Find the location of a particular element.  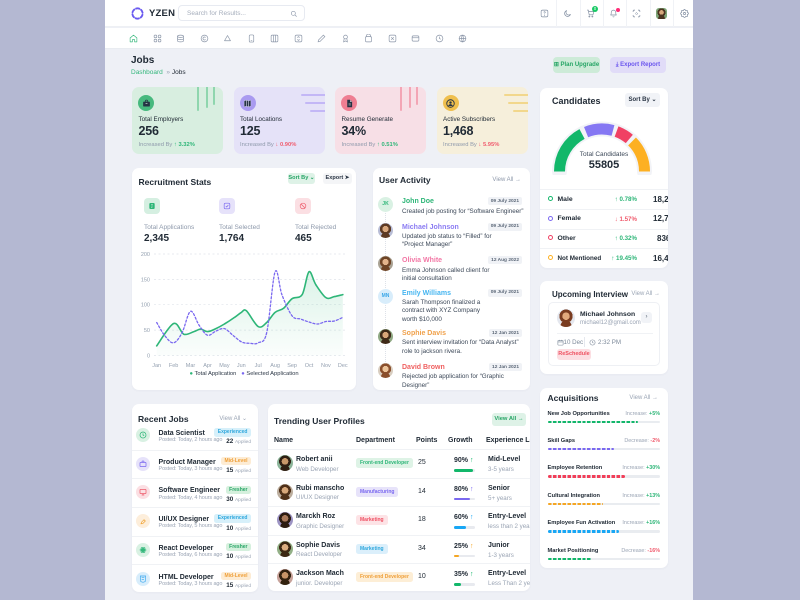

svg-text: Dec is located at coordinates (343, 366).